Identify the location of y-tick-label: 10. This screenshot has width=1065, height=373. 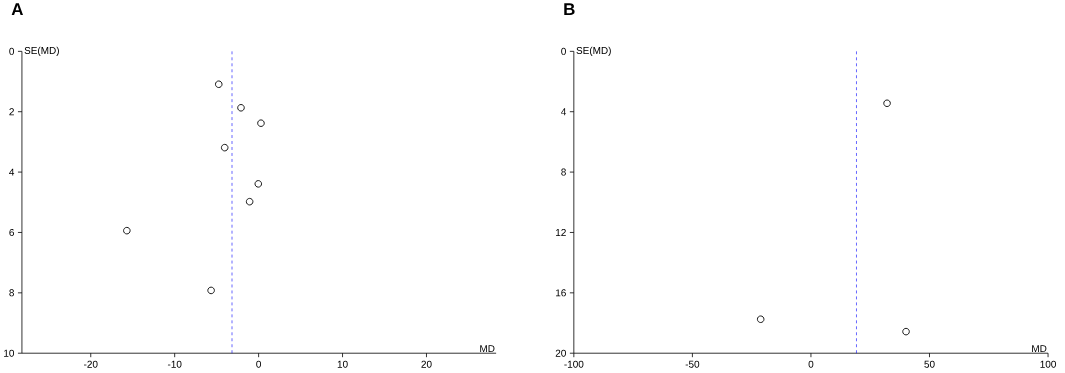
(9, 353).